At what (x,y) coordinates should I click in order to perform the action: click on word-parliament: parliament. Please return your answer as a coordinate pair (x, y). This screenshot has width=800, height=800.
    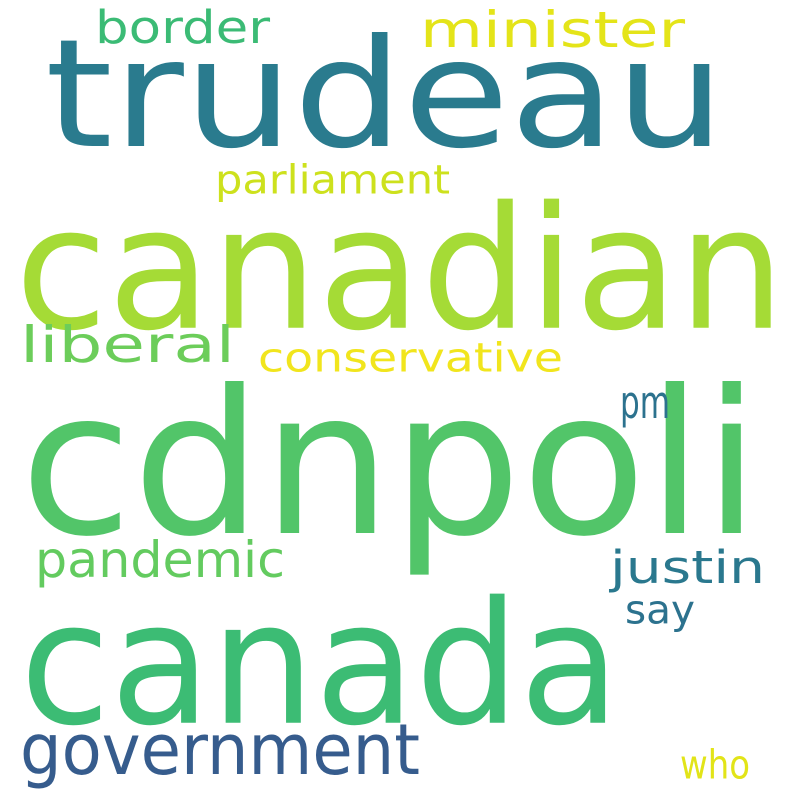
    Looking at the image, I should click on (332, 180).